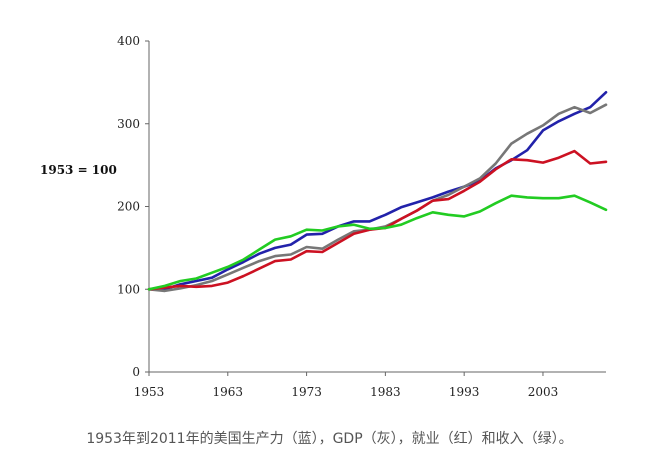 This screenshot has height=474, width=659. What do you see at coordinates (228, 392) in the screenshot?
I see `x-tick-label: 1963` at bounding box center [228, 392].